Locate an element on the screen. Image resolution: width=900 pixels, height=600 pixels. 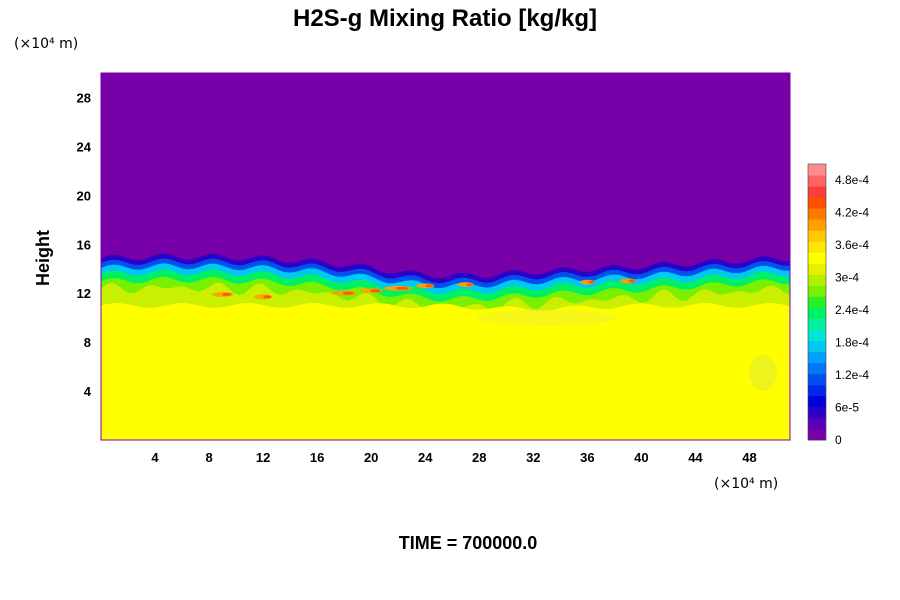
x-tick-label: 40 is located at coordinates (641, 457).